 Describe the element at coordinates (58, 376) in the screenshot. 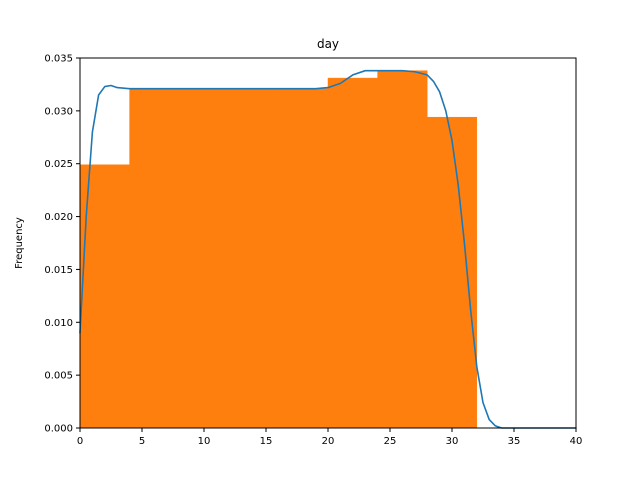

I see `y-tick-label-1: 0.005` at that location.